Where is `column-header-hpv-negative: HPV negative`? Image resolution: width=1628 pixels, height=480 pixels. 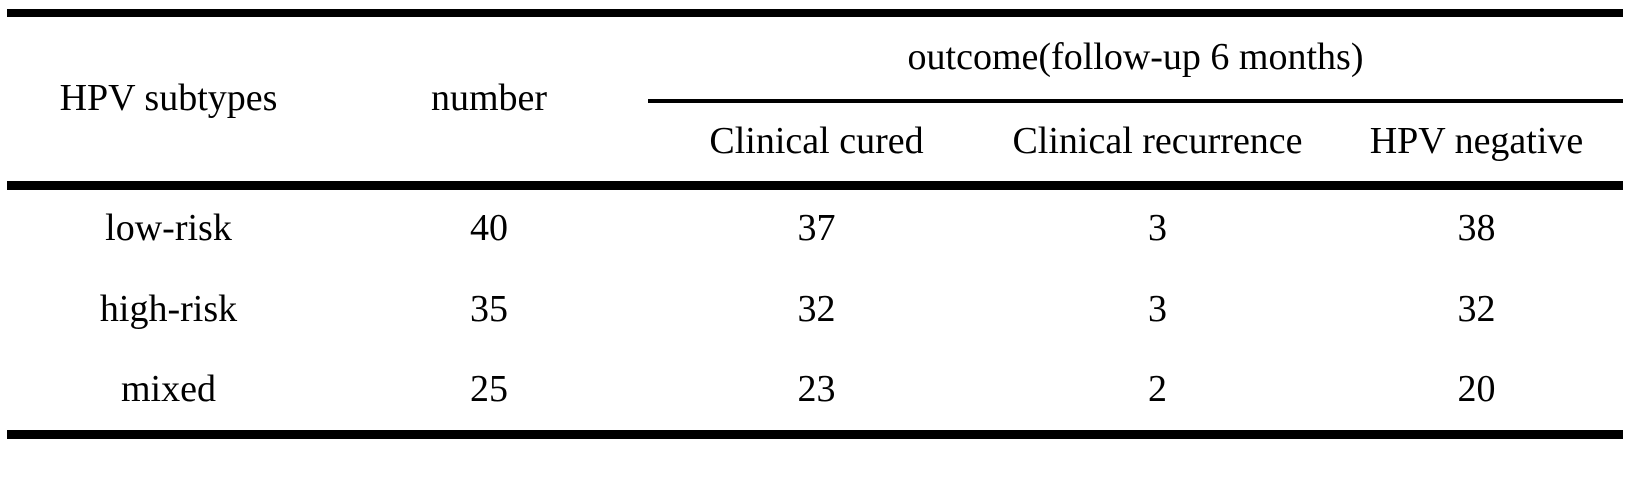 column-header-hpv-negative: HPV negative is located at coordinates (1476, 140).